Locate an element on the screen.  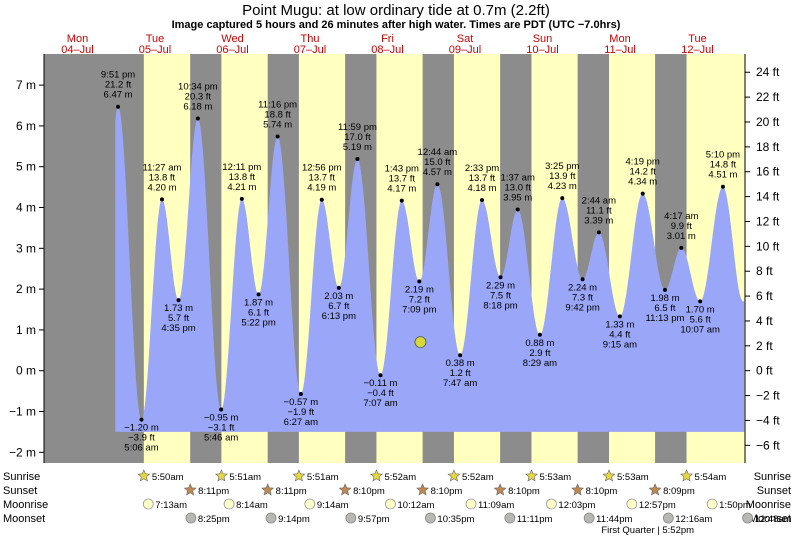
tide-event-label: 9:51 pm is located at coordinates (118, 75).